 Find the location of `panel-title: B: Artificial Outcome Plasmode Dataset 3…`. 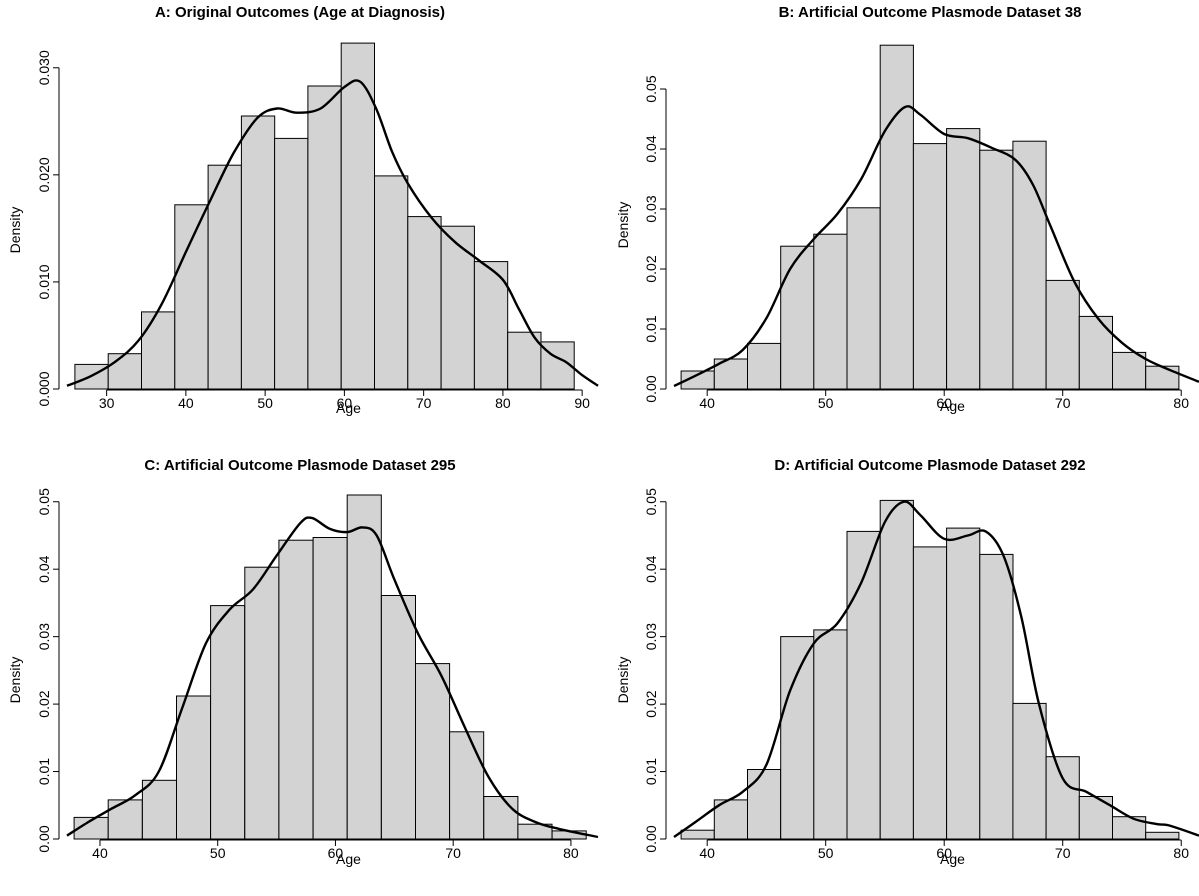

panel-title: B: Artificial Outcome Plasmode Dataset 3… is located at coordinates (930, 12).